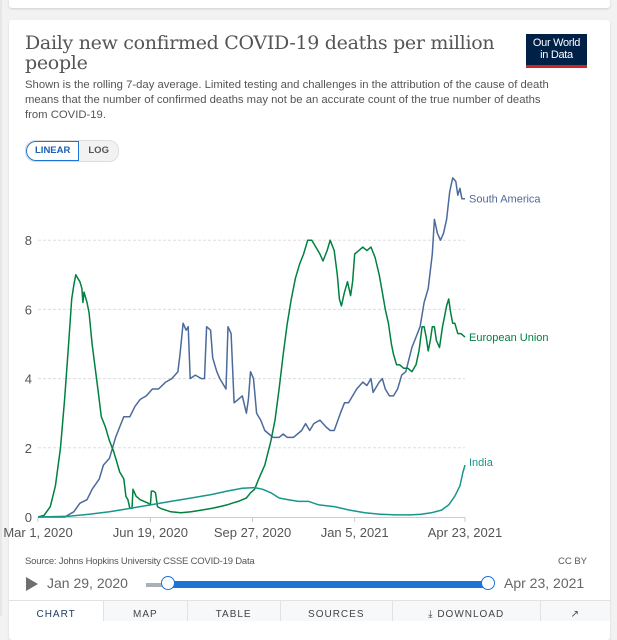 The height and width of the screenshot is (640, 617). I want to click on page-edge, so click(1, 308).